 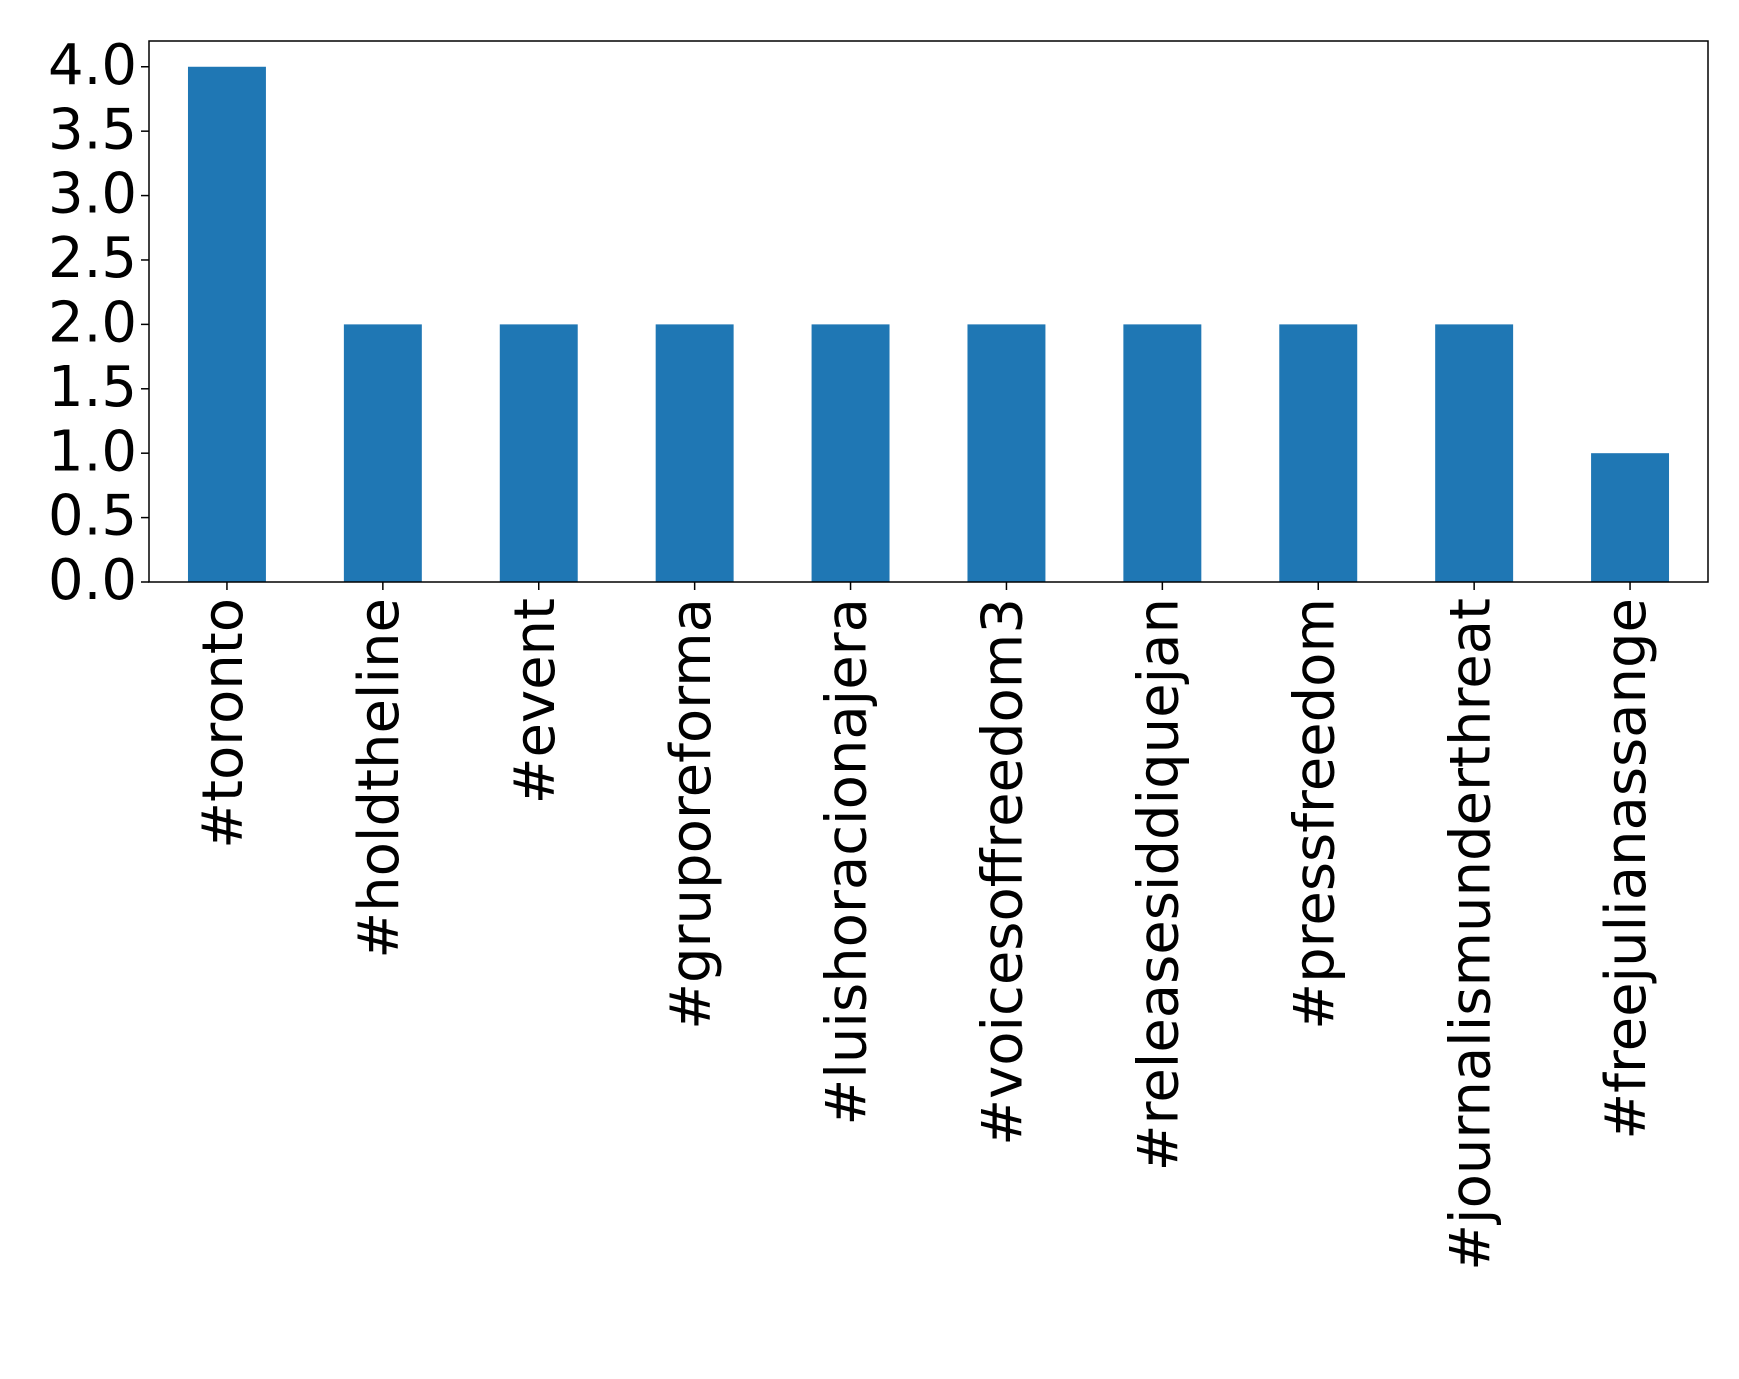 I want to click on x-tick-label: #event, so click(x=535, y=701).